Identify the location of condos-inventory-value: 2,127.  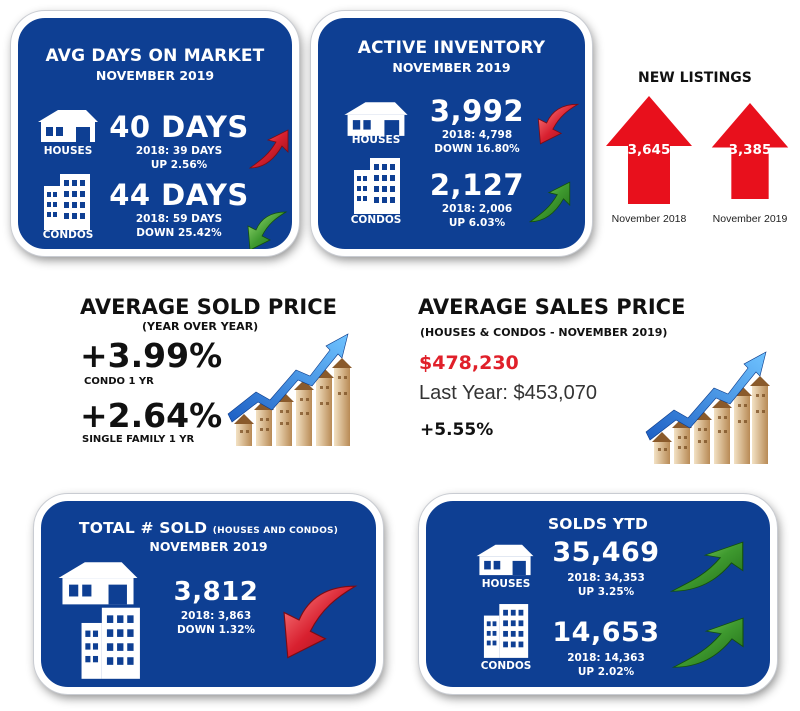
(477, 185).